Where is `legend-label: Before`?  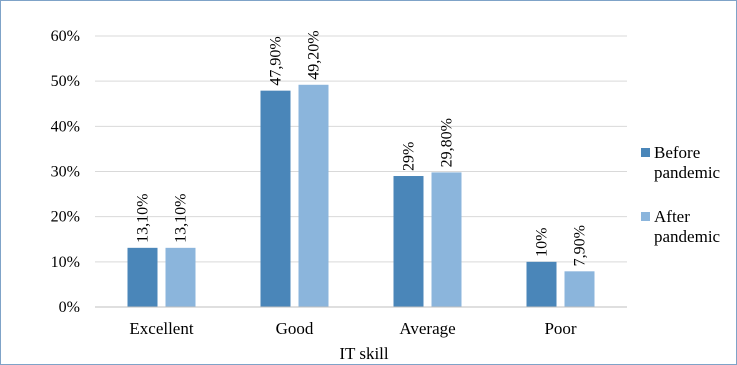
legend-label: Before is located at coordinates (677, 152).